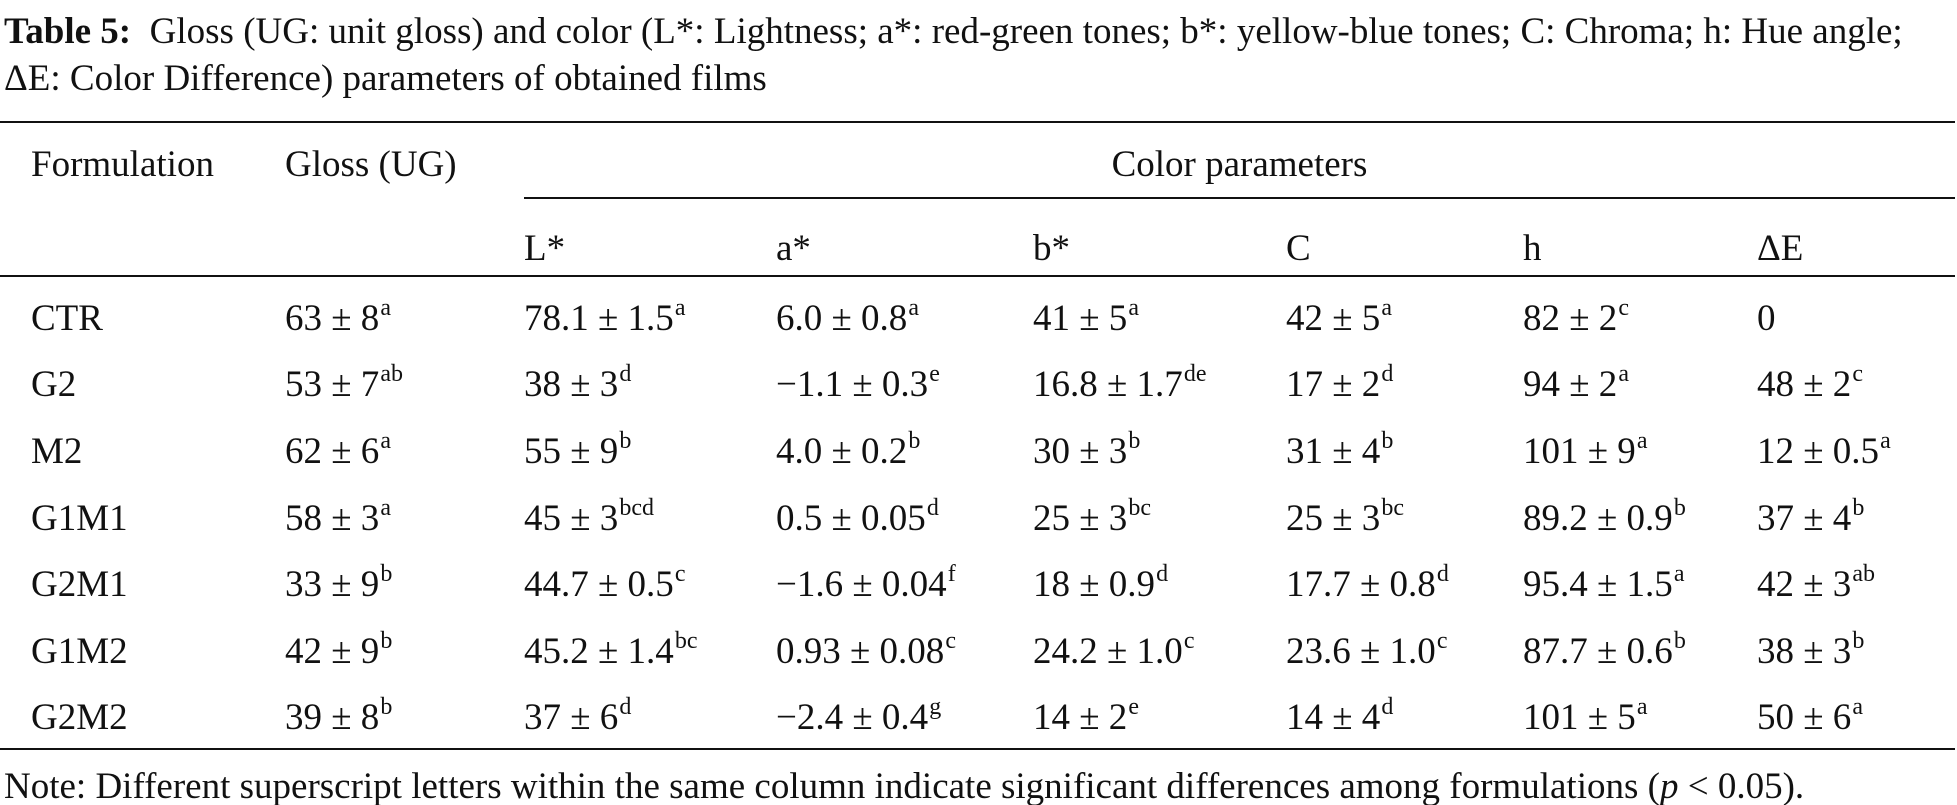 This screenshot has width=1957, height=805. Describe the element at coordinates (1094, 584) in the screenshot. I see `cell-value: 18 ± 0.9` at that location.